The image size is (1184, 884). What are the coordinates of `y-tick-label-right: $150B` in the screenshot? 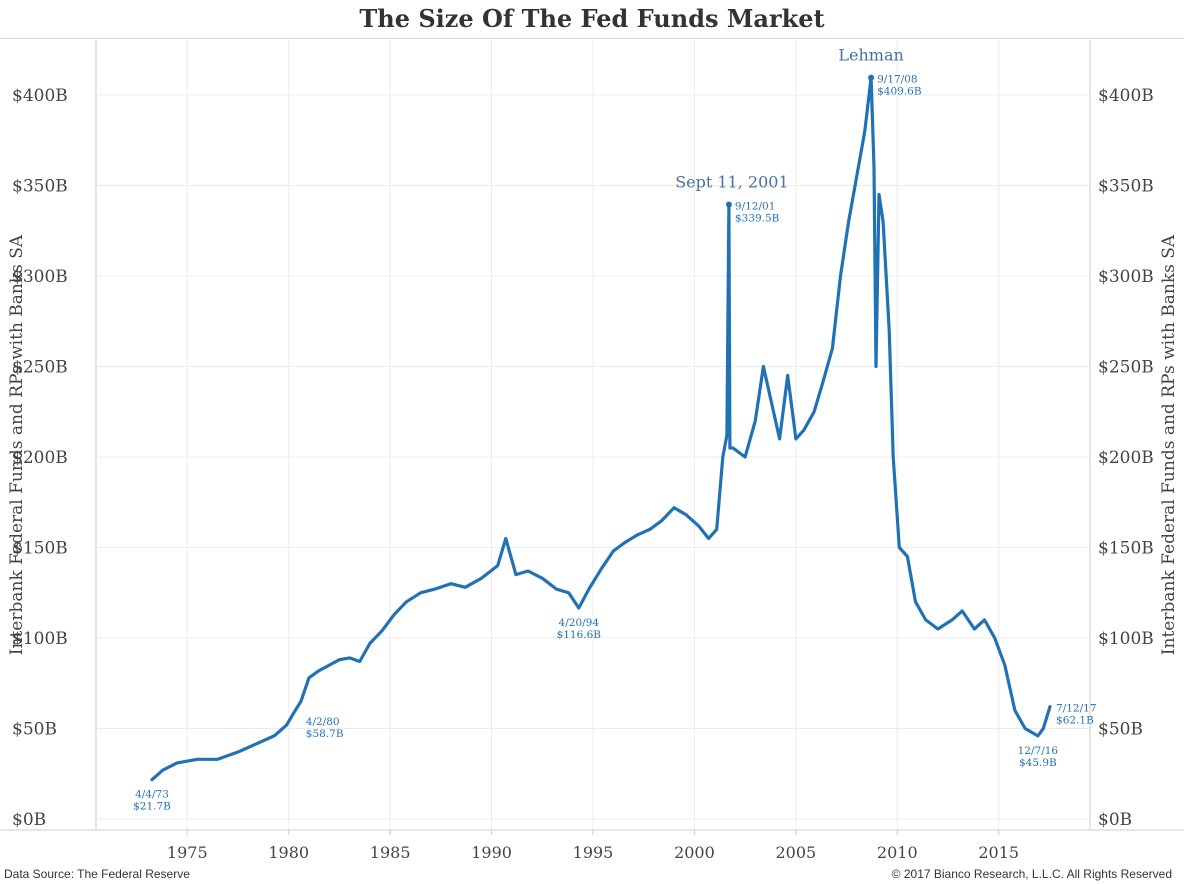 It's located at (1126, 549).